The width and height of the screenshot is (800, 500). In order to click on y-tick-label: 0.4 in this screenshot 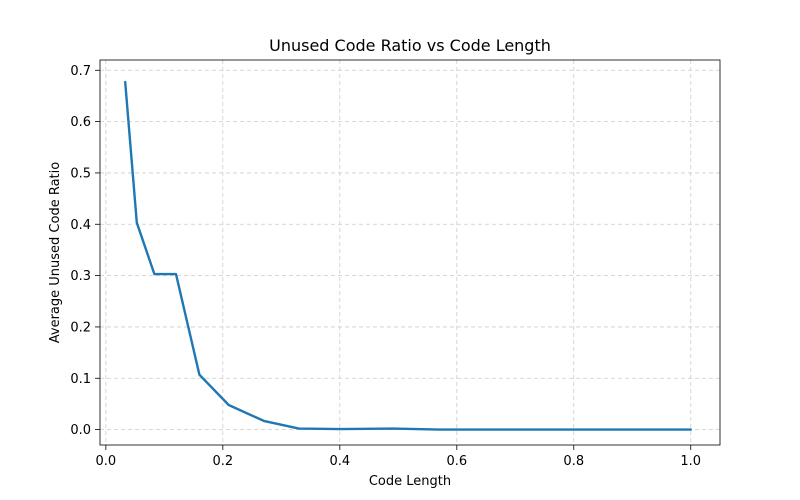, I will do `click(80, 225)`.